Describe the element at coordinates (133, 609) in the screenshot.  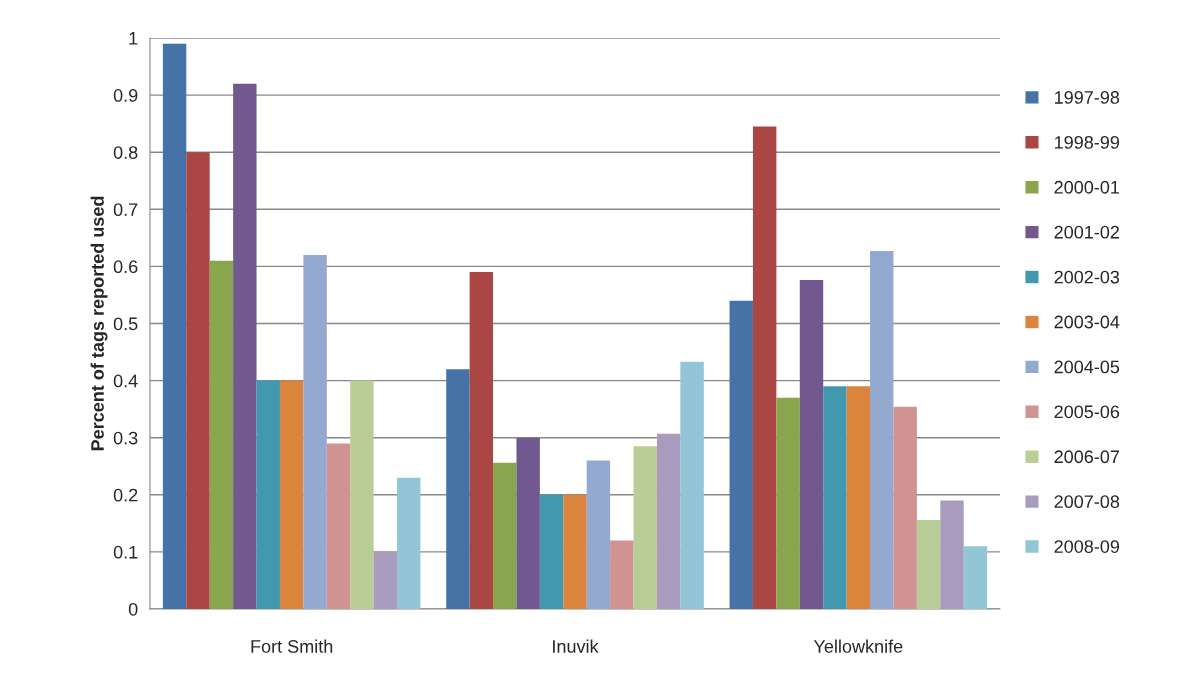
I see `y-tick-label: 0` at that location.